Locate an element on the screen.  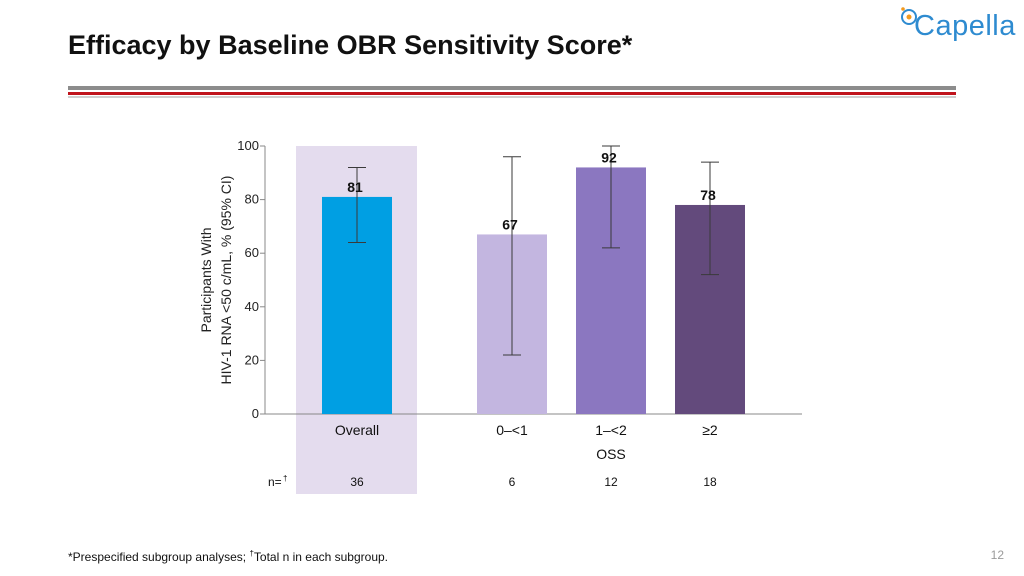
x-group-label: OSS is located at coordinates (611, 454).